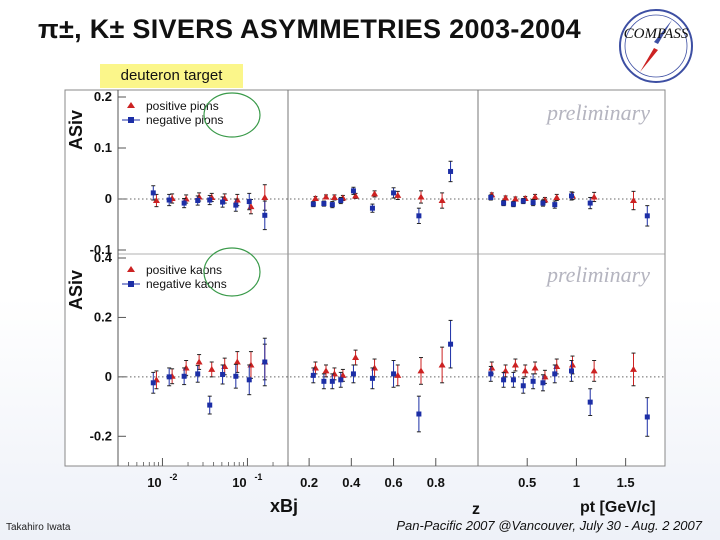 This screenshot has width=720, height=540. I want to click on y-tick-label: -0.2, so click(101, 435).